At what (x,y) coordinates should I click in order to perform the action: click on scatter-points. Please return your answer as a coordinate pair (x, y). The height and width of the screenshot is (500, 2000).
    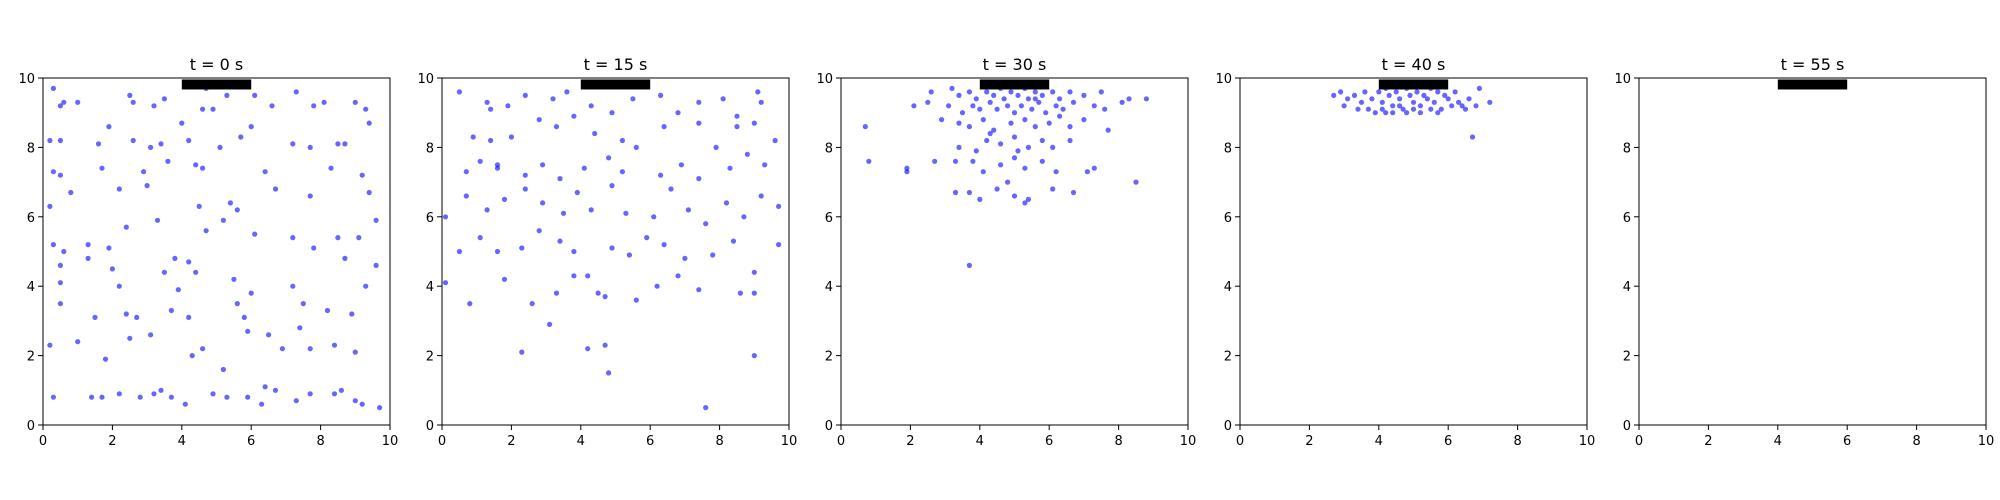
    Looking at the image, I should click on (1412, 112).